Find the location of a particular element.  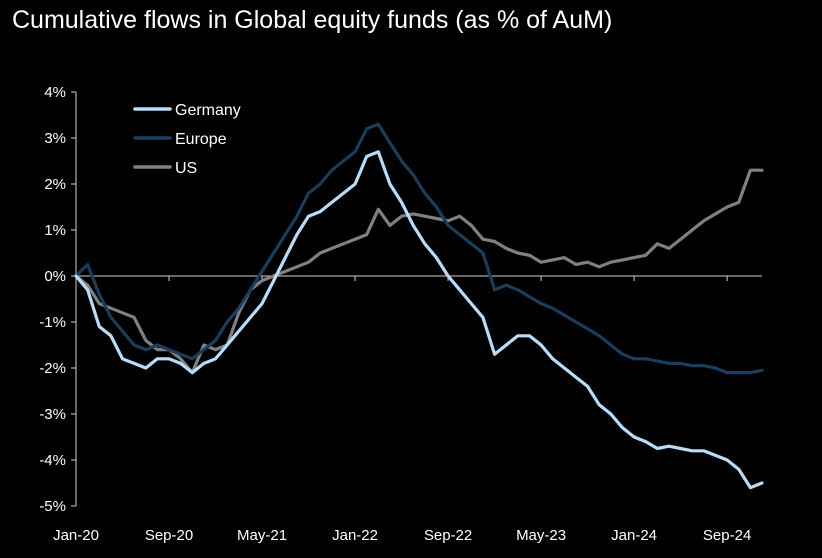

y-tick-label: 3% is located at coordinates (55, 138).